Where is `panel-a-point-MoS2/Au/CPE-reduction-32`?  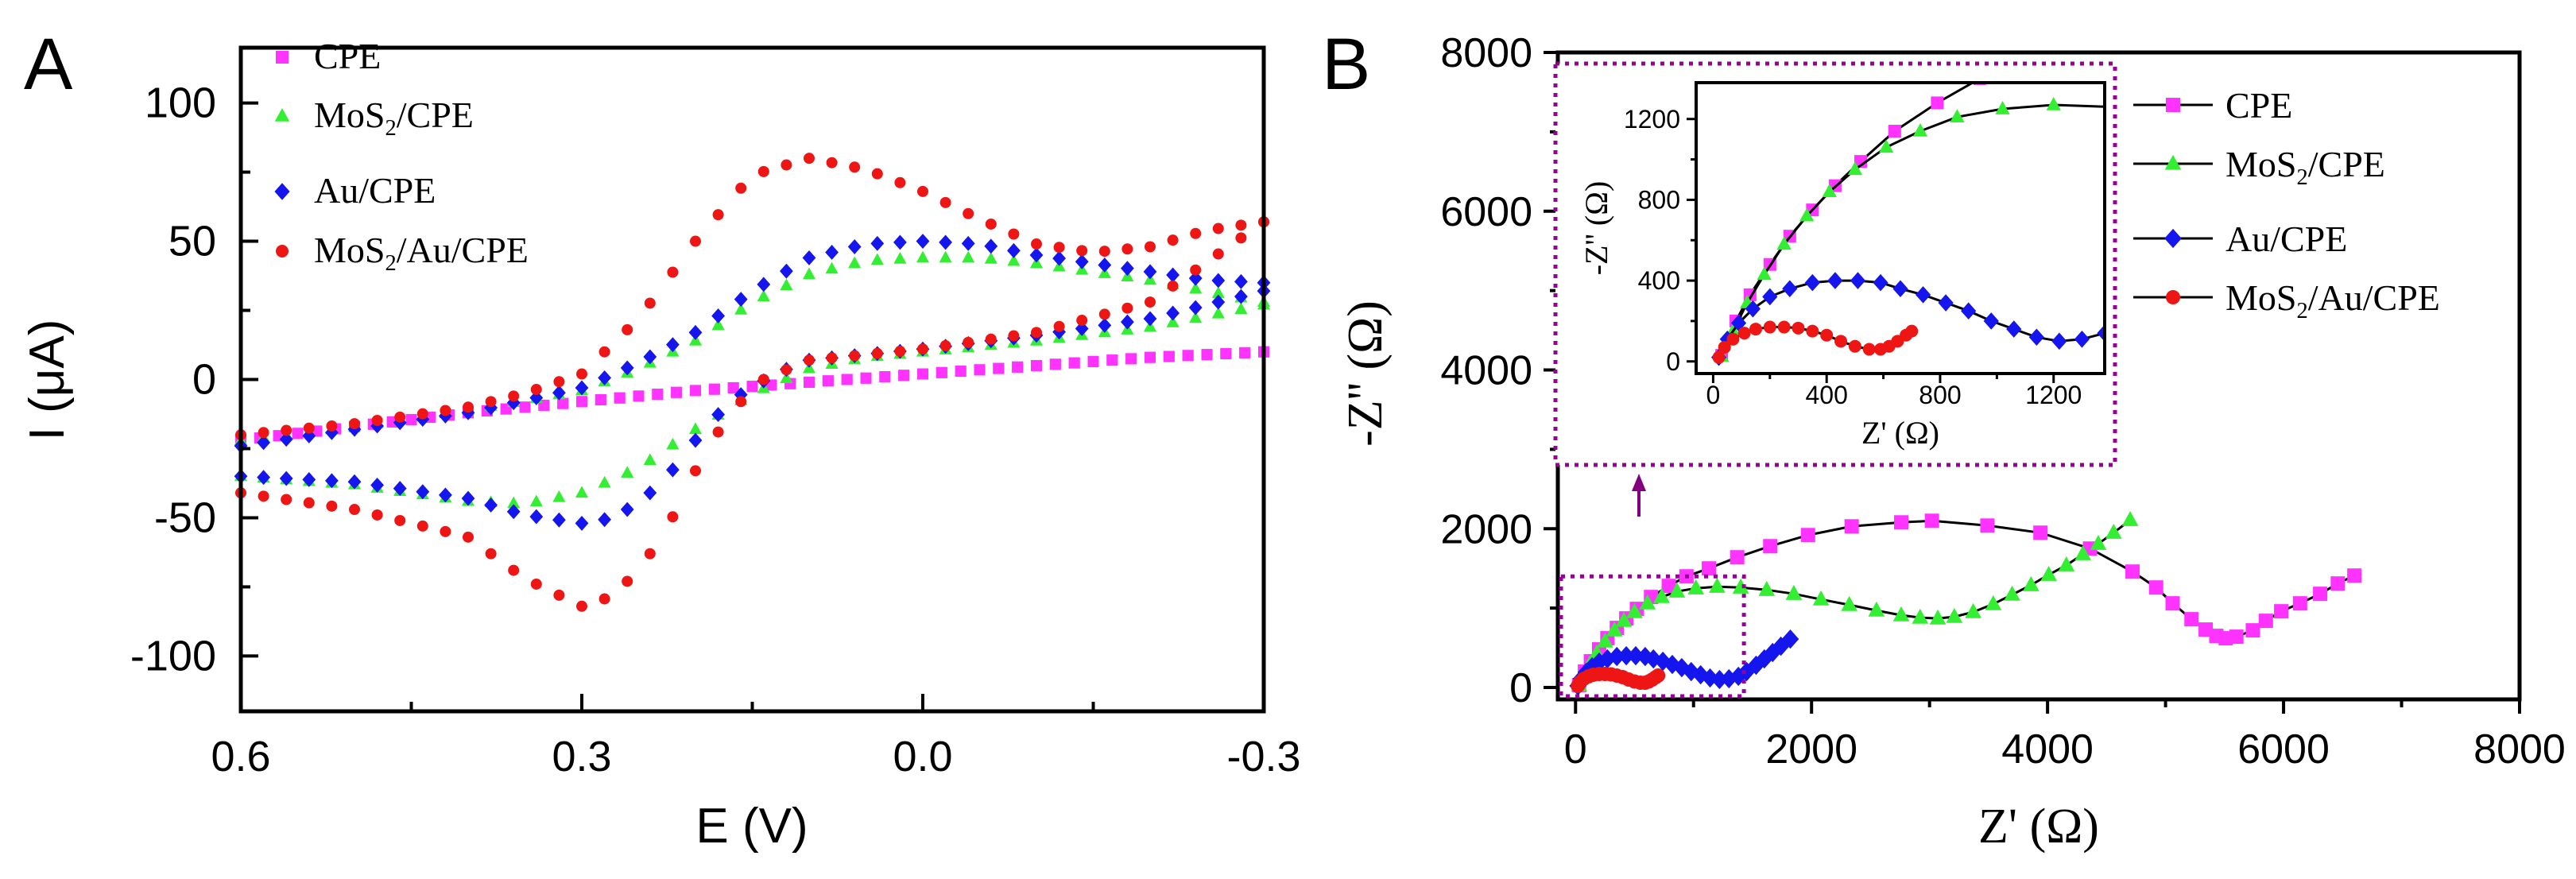 panel-a-point-MoS2/Au/CPE-reduction-32 is located at coordinates (968, 342).